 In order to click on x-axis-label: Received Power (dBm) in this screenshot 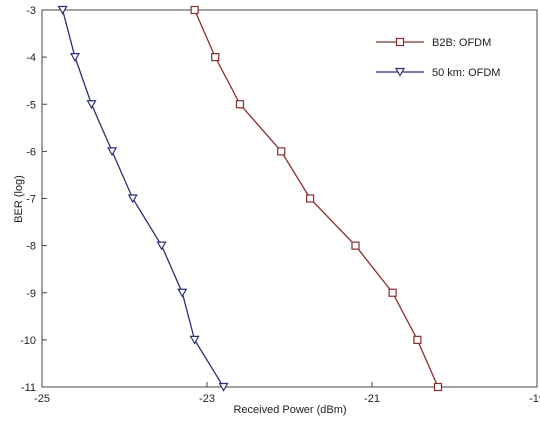, I will do `click(289, 410)`.